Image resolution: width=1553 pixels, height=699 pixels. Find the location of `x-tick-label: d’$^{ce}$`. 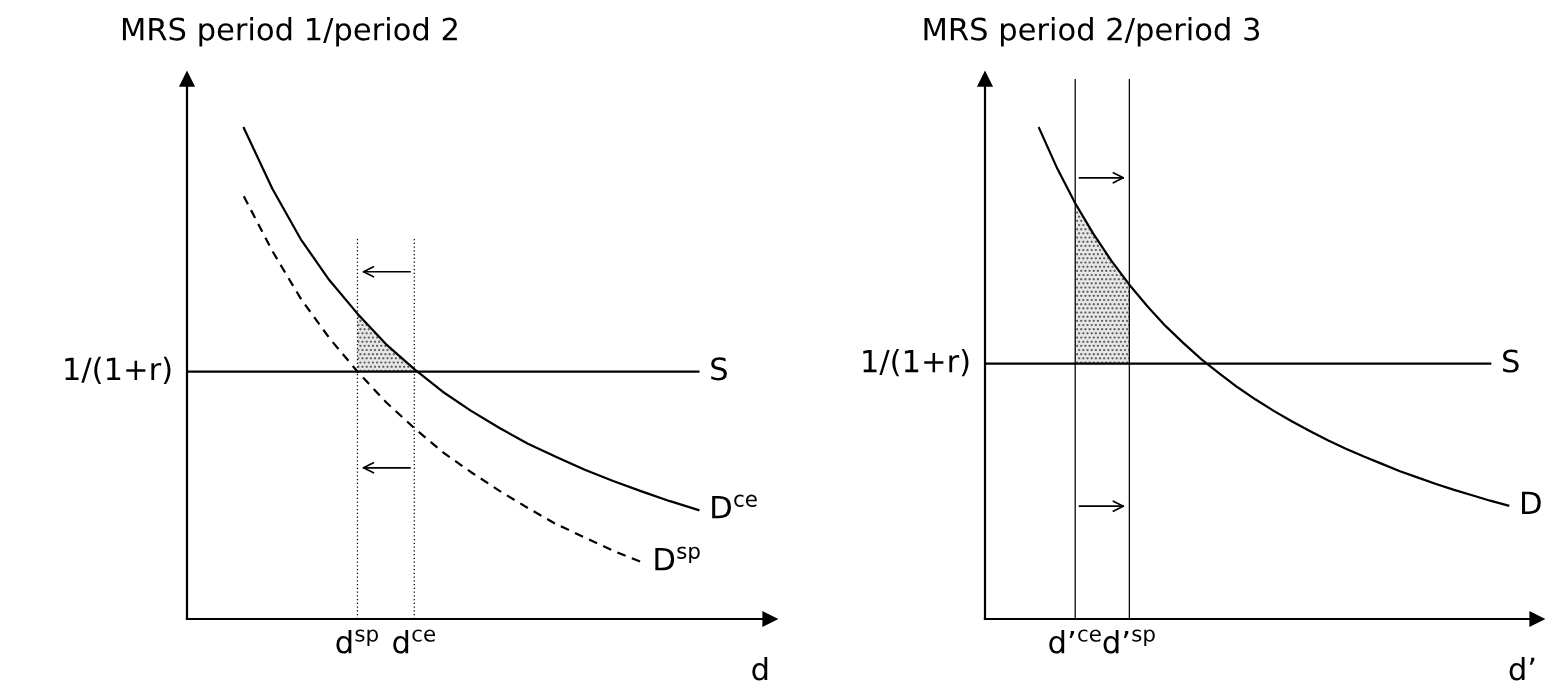

x-tick-label: d’$^{ce}$ is located at coordinates (1075, 641).